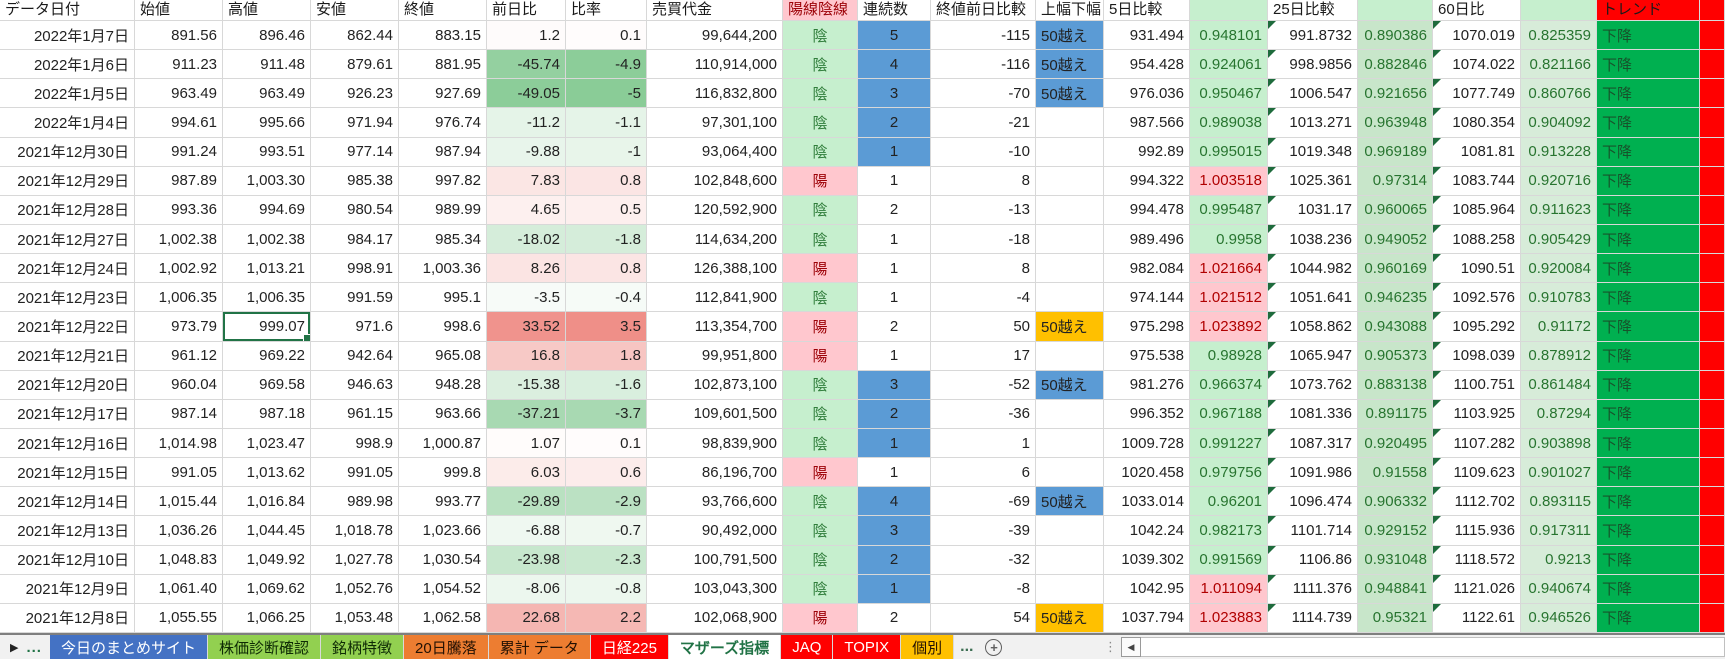 This screenshot has width=1725, height=659. Describe the element at coordinates (1147, 618) in the screenshot. I see `cell-d5: 1037.794` at that location.